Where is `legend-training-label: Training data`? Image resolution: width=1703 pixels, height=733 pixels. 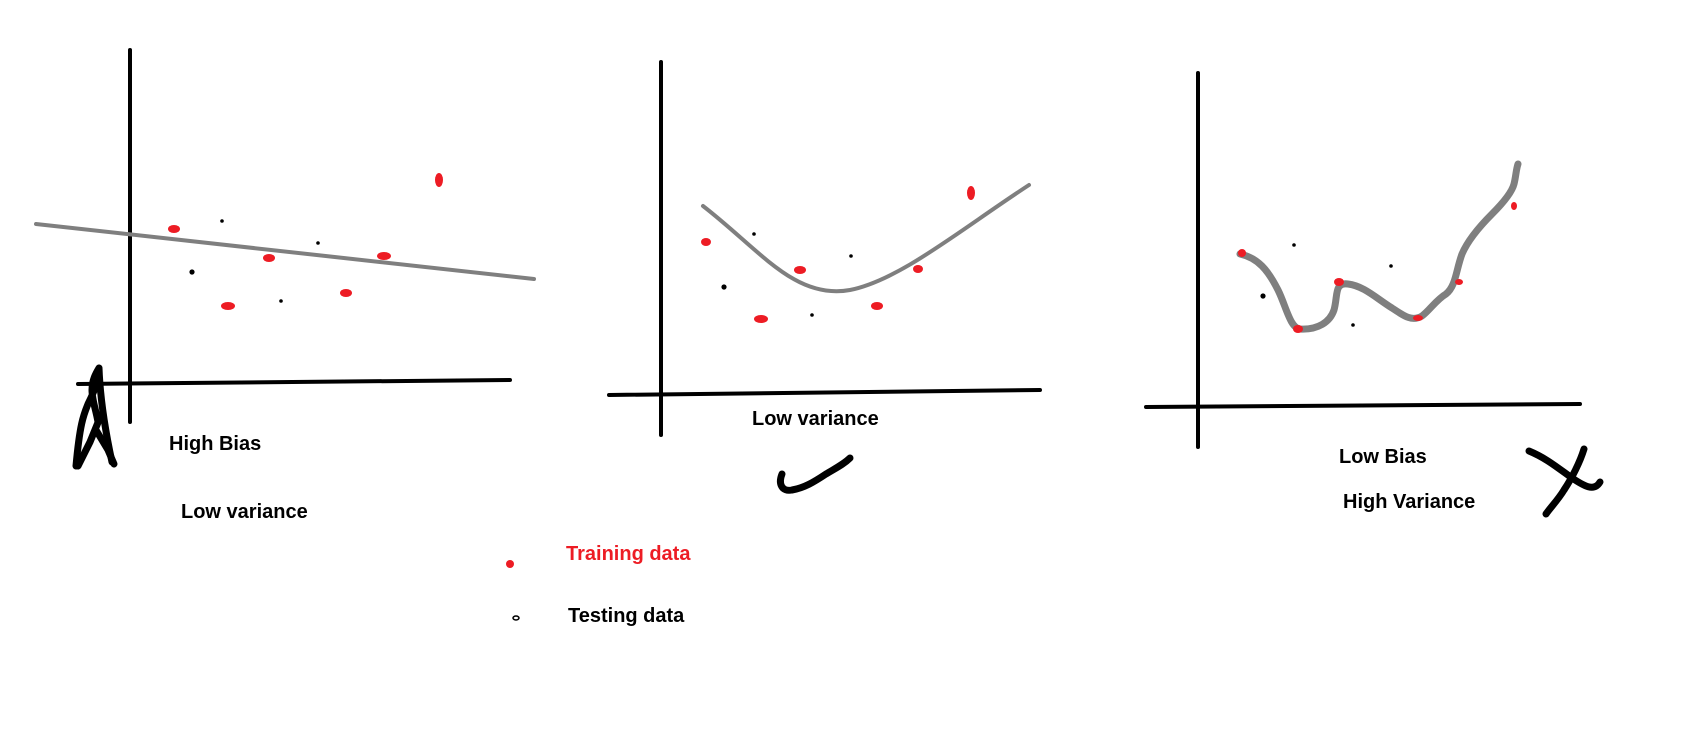
legend-training-label: Training data is located at coordinates (628, 554).